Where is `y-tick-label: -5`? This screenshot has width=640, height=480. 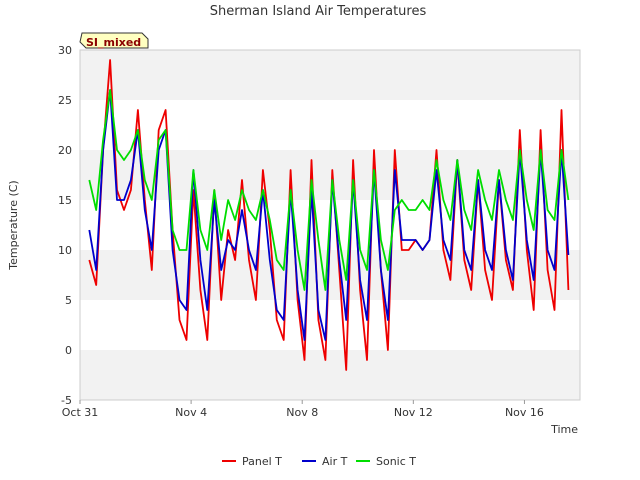
y-tick-label: -5 is located at coordinates (66, 400).